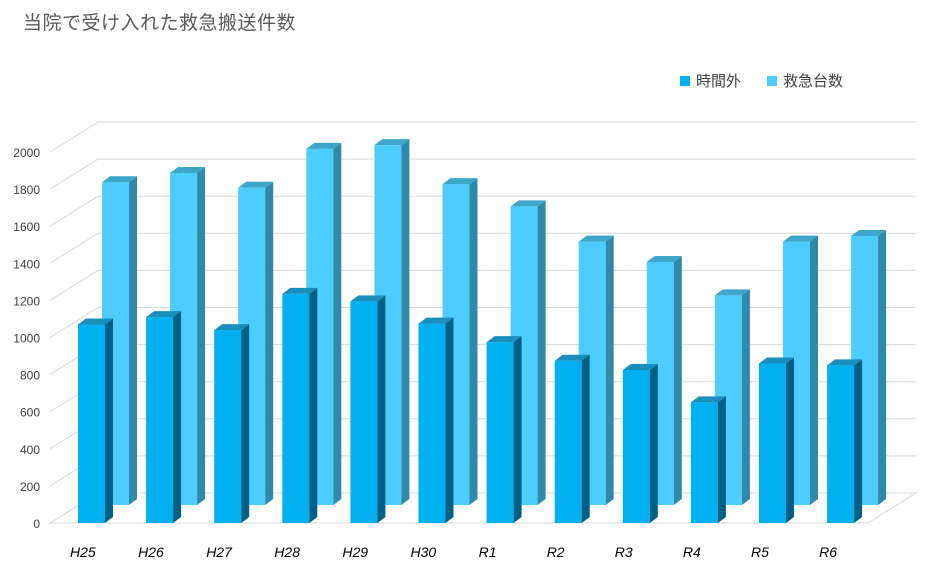 This screenshot has width=931, height=585. Describe the element at coordinates (30, 376) in the screenshot. I see `y-tick-label: 800` at that location.